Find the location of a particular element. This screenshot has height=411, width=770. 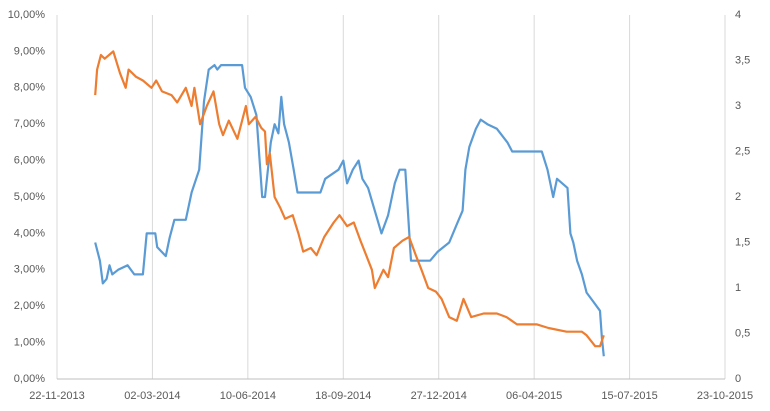

y2-tick-label: 0 is located at coordinates (738, 379).